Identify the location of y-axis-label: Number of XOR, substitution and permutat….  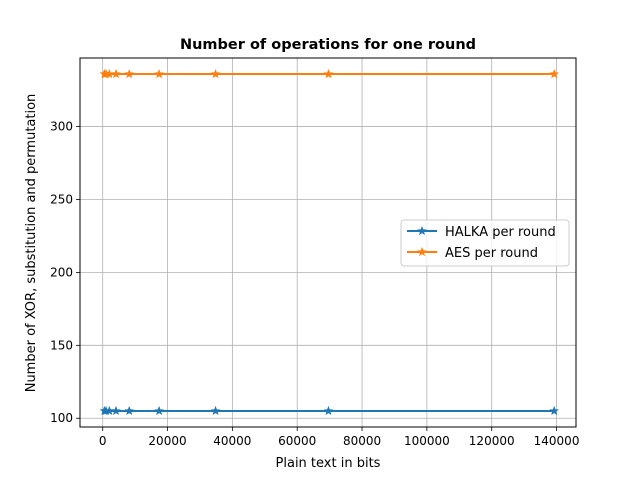
(31, 243).